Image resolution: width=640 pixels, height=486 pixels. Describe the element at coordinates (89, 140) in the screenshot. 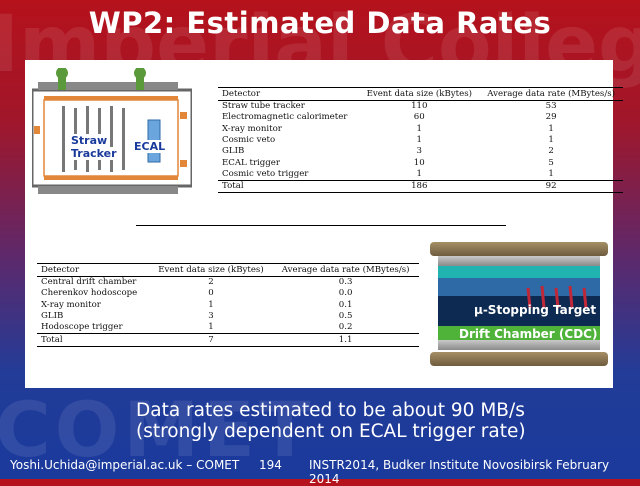

I see `detector-label-straw: Straw` at that location.